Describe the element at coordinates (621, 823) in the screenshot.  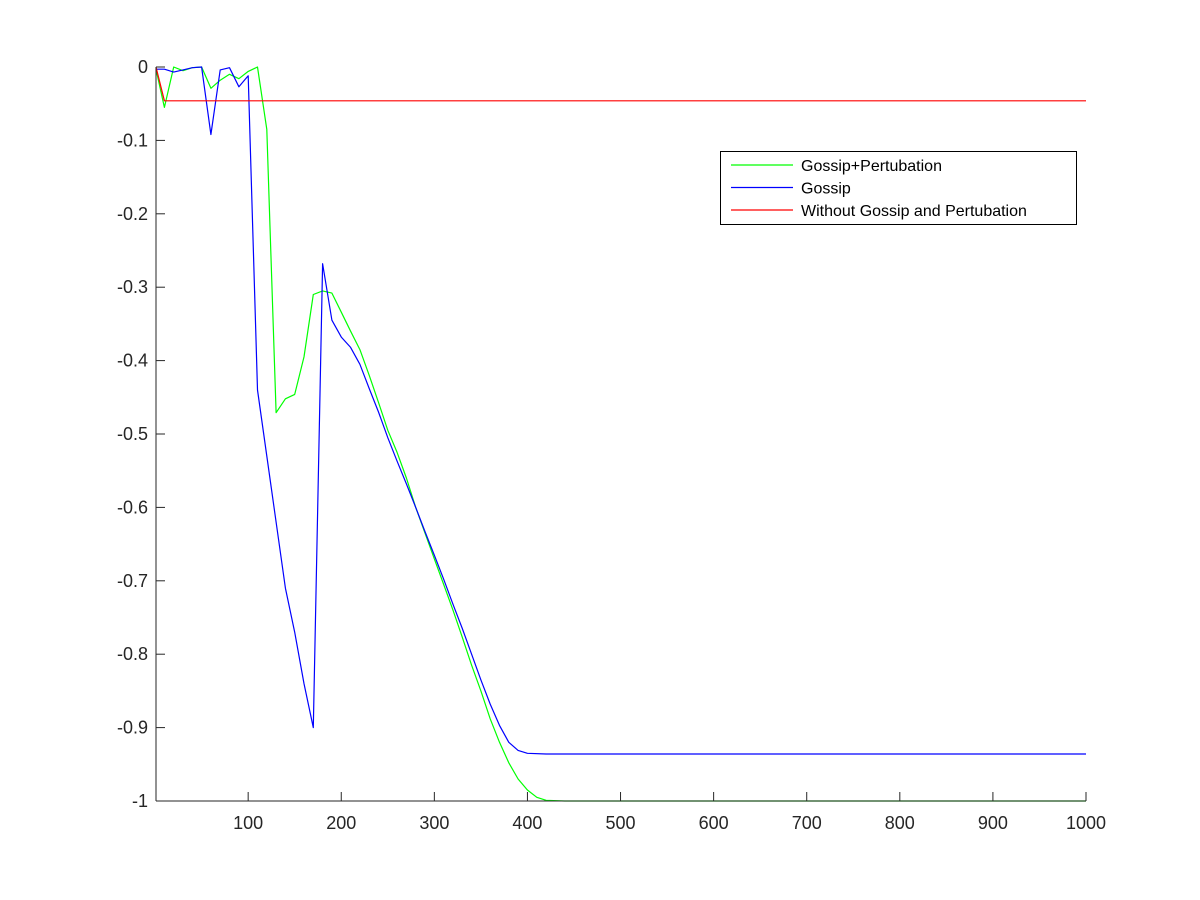
I see `x-tick-label: 500` at that location.